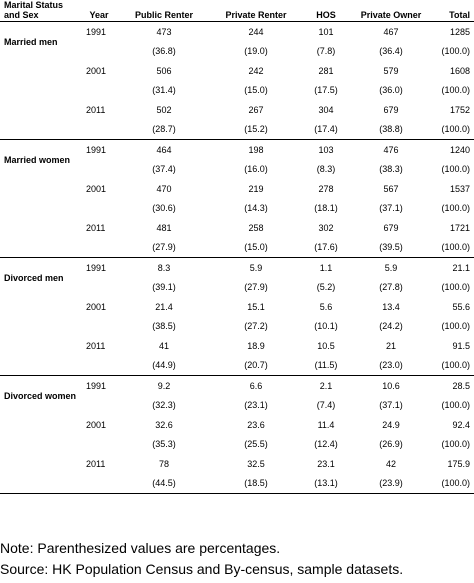 The height and width of the screenshot is (583, 474). What do you see at coordinates (326, 424) in the screenshot?
I see `value-cell-hos: 11.4` at bounding box center [326, 424].